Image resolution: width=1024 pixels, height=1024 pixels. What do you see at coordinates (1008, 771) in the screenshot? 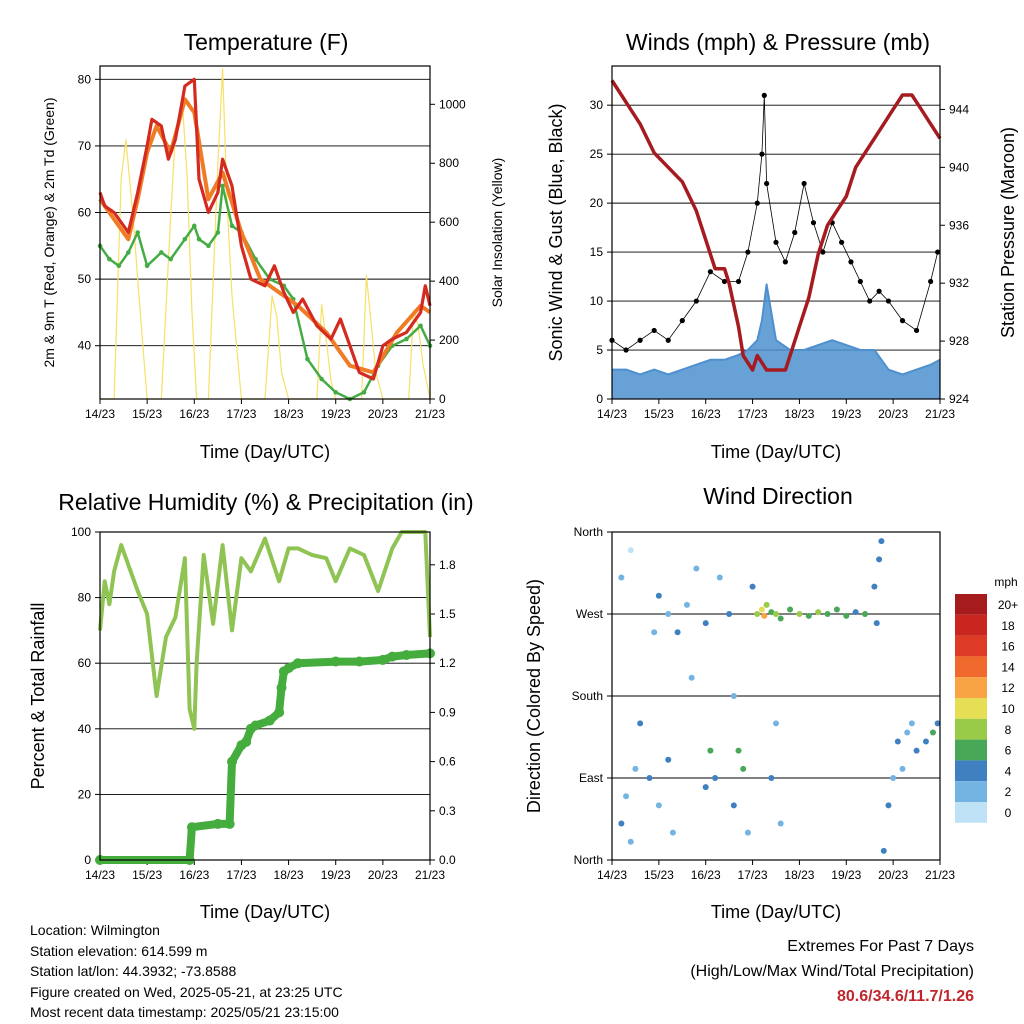
I see `legend-label: 4` at bounding box center [1008, 771].